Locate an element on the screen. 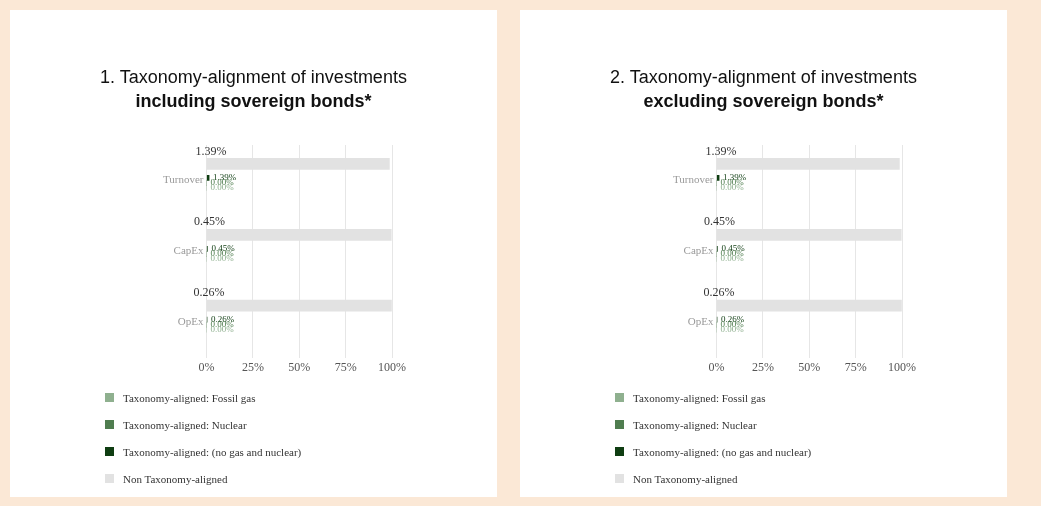 The height and width of the screenshot is (506, 1041). chart-subtitle: excluding sovereign bonds* is located at coordinates (763, 101).